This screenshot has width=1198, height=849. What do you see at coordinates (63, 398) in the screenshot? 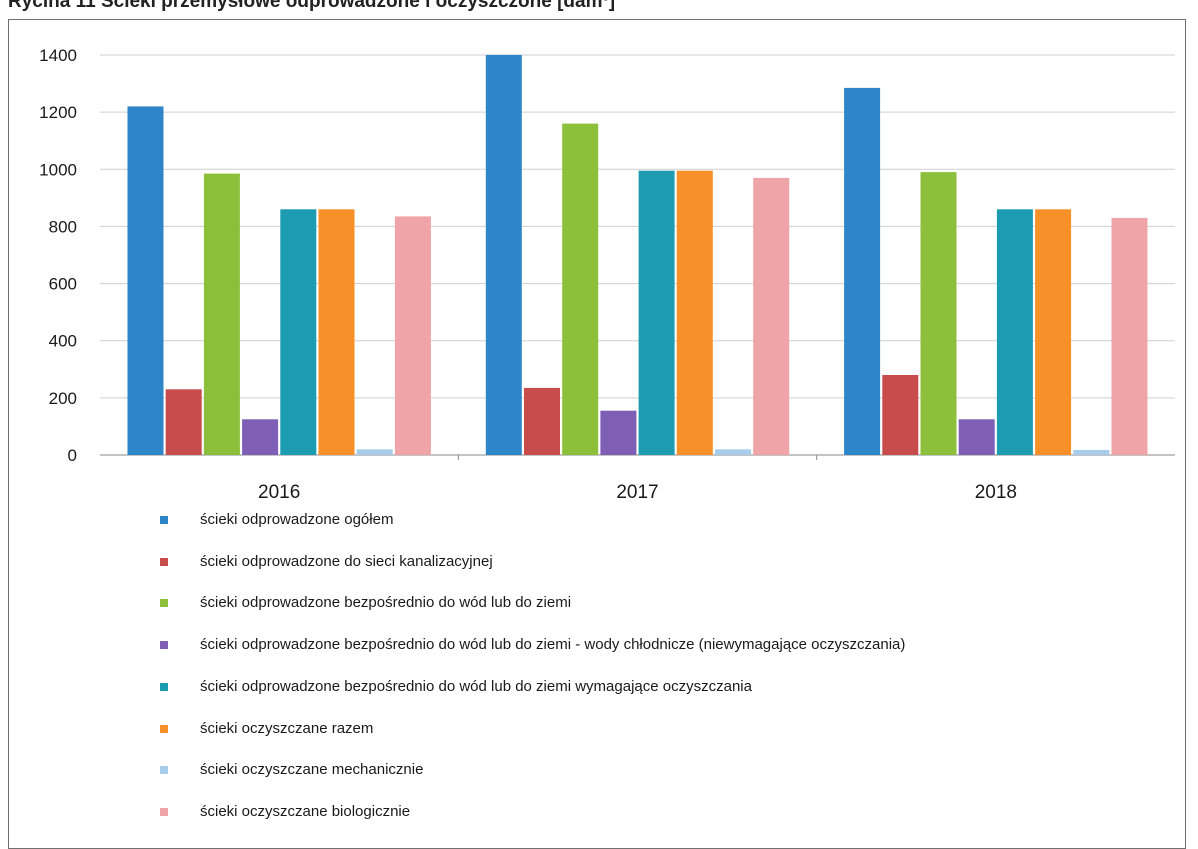
I see `y-tick-label: 200` at bounding box center [63, 398].